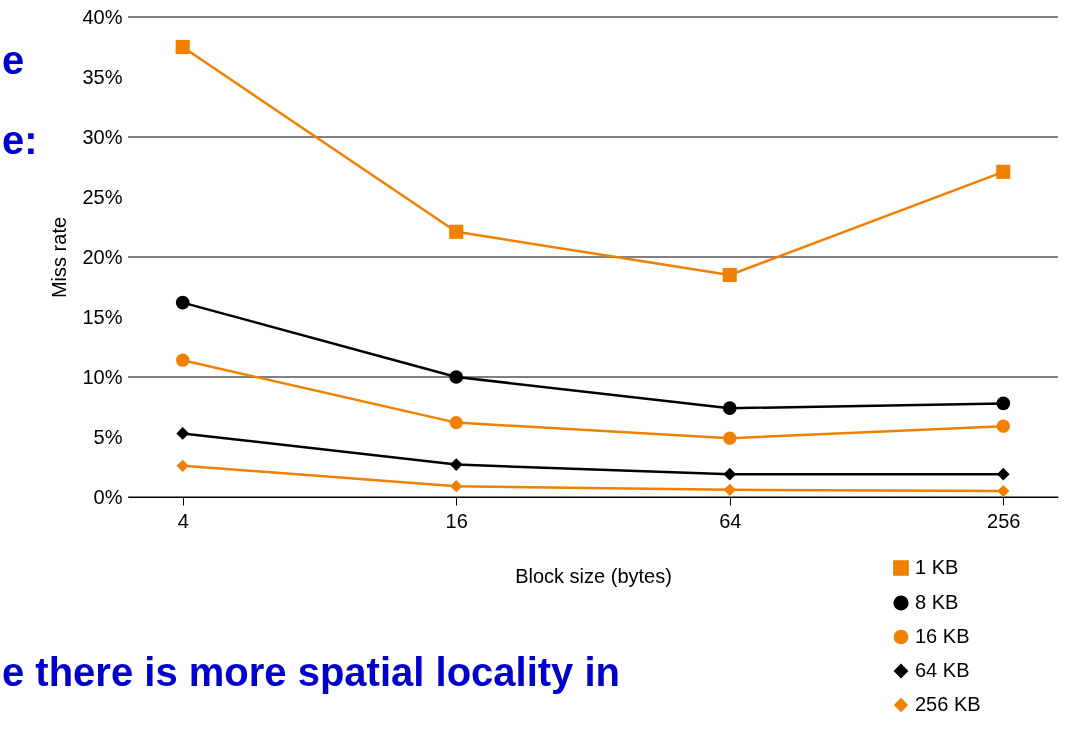 This screenshot has height=742, width=1092. I want to click on y-tick-label: 30%, so click(102, 136).